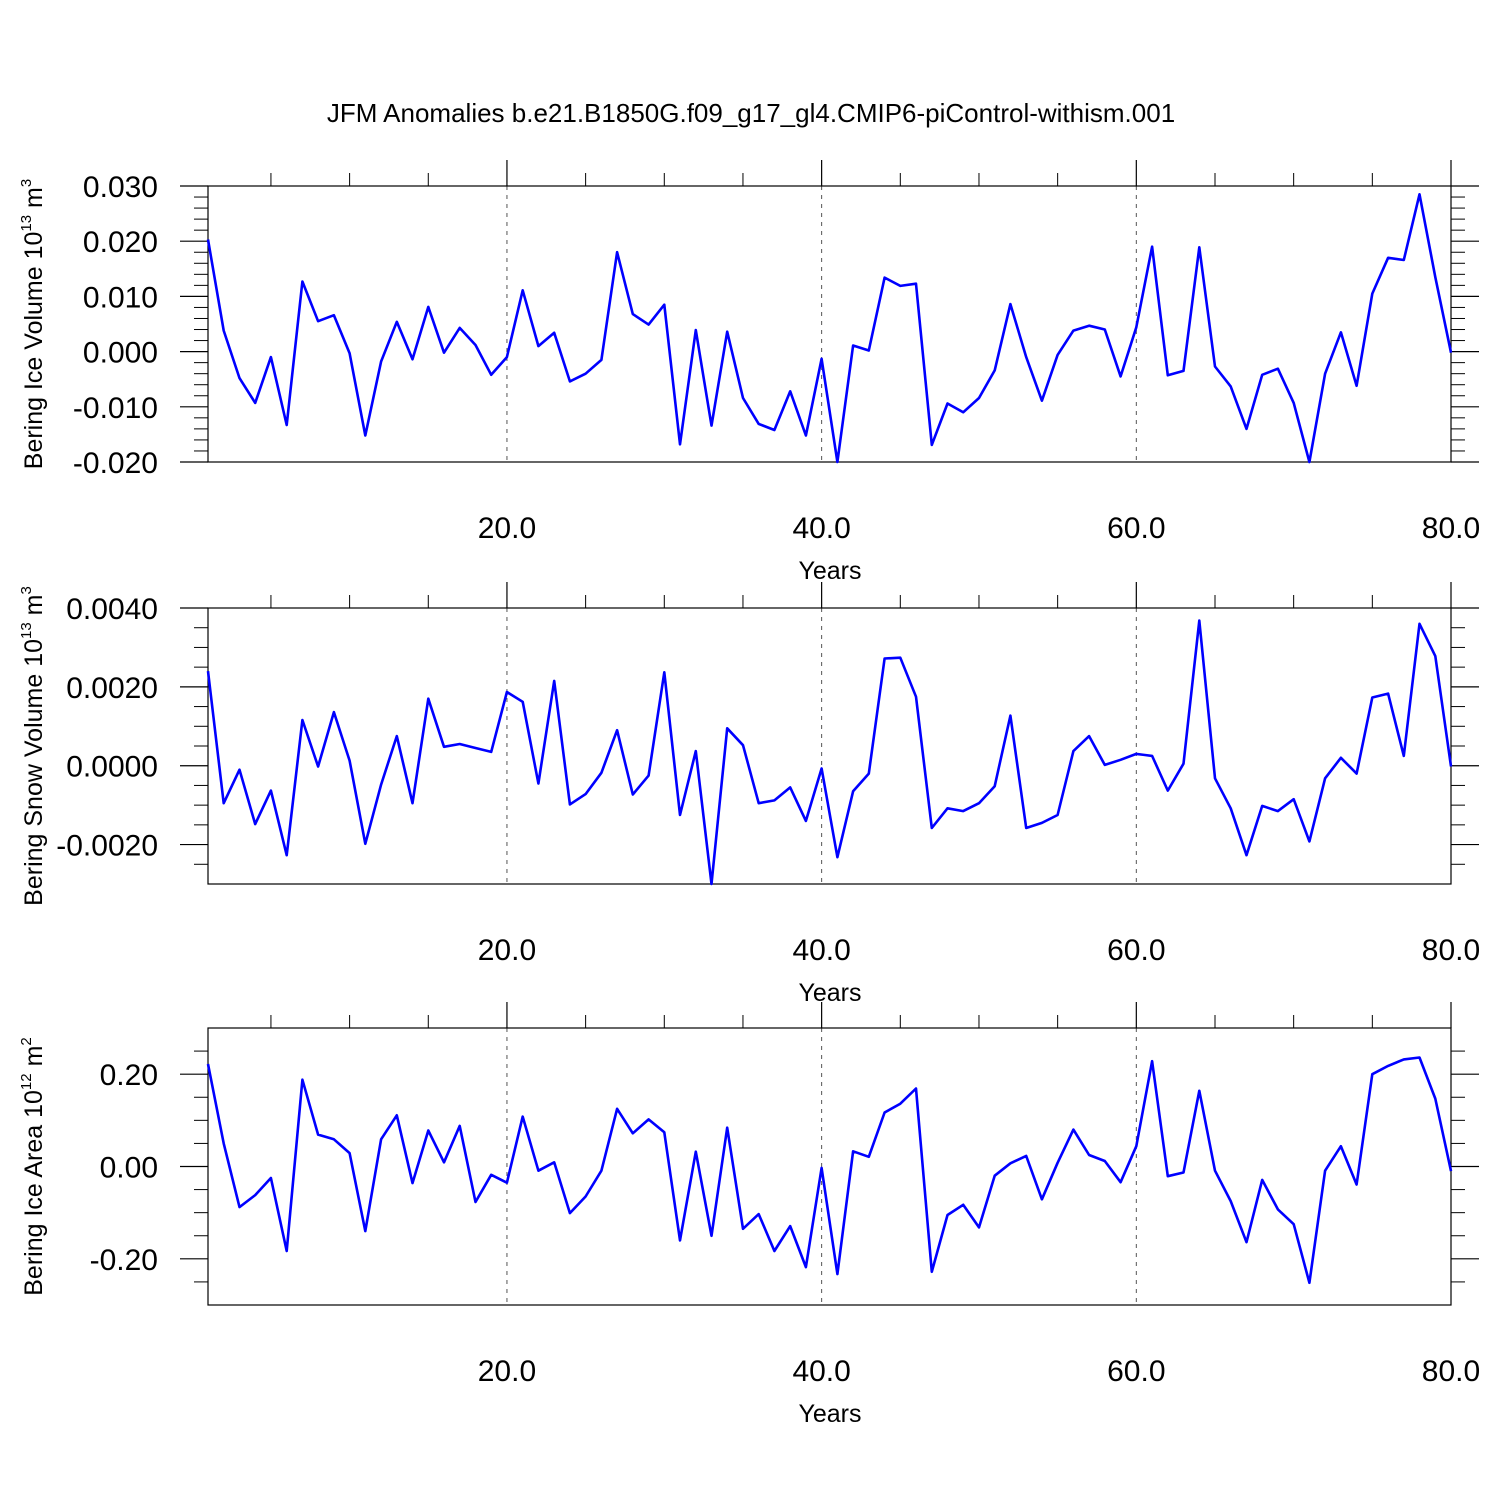  What do you see at coordinates (112, 767) in the screenshot?
I see `y-tick-label: 0.0000` at bounding box center [112, 767].